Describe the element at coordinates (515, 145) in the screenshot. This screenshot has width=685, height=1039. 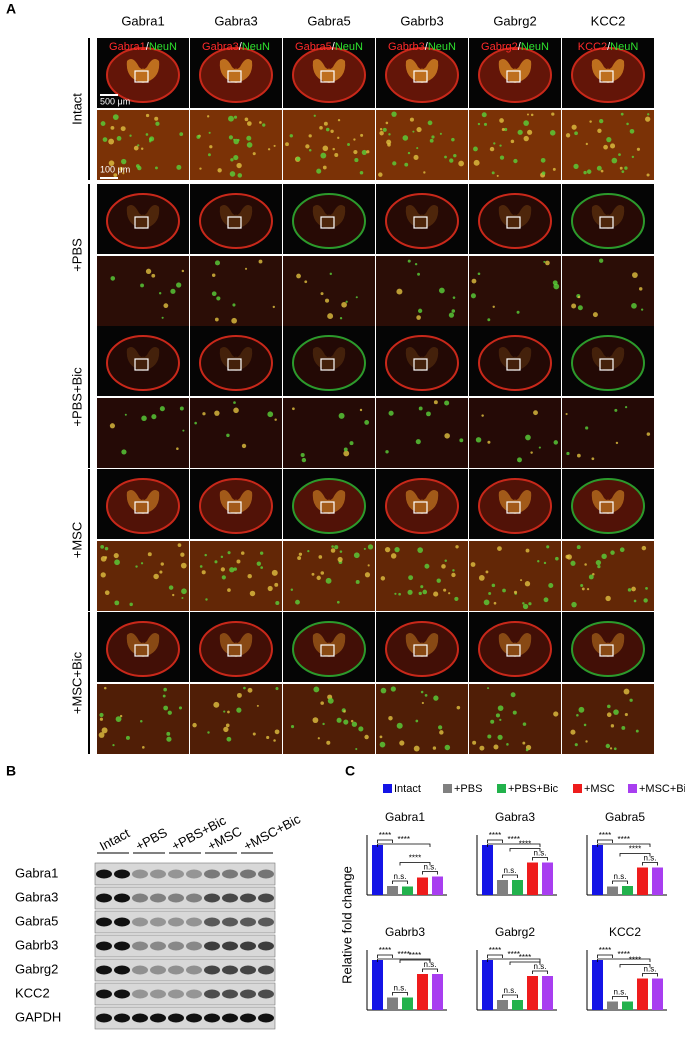
I see `magnified-image` at that location.